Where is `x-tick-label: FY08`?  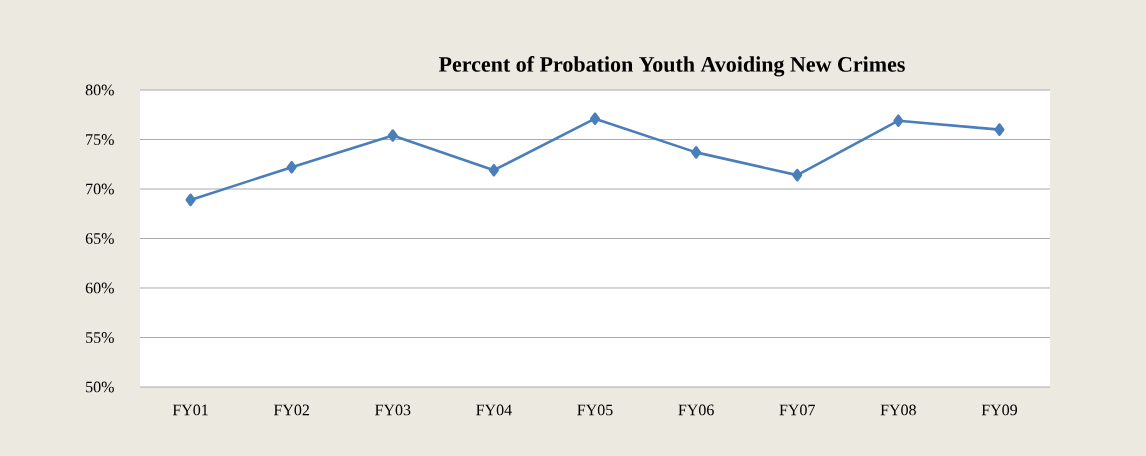 x-tick-label: FY08 is located at coordinates (898, 410).